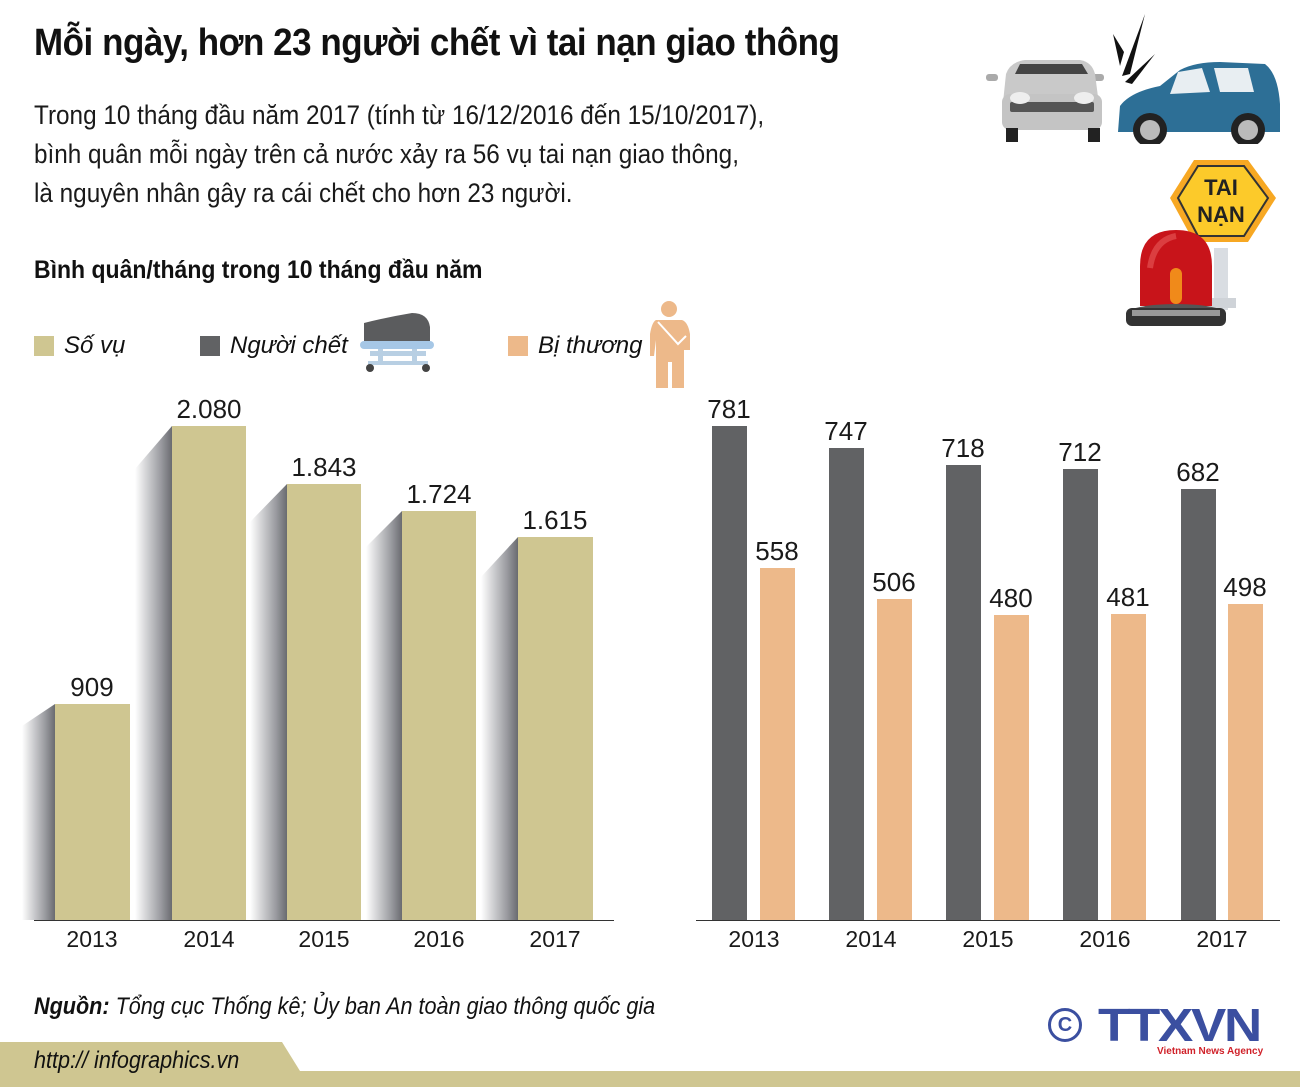 The image size is (1300, 1087). I want to click on value-label: 506, so click(894, 582).